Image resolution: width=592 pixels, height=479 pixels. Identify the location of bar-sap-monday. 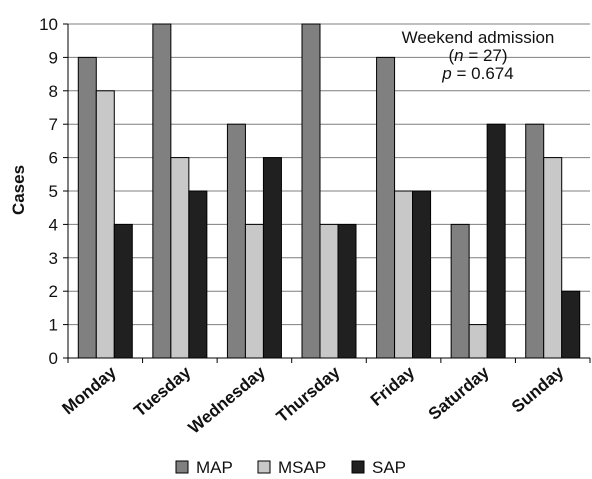
(123, 291).